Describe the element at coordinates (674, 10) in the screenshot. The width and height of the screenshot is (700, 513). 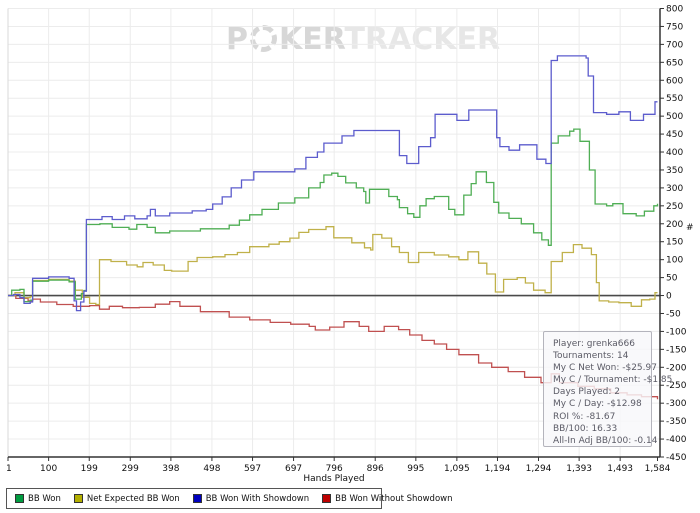
I see `y-tick-label: 800` at that location.